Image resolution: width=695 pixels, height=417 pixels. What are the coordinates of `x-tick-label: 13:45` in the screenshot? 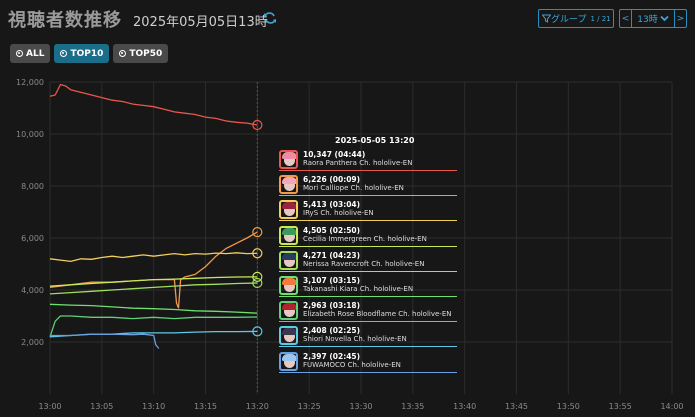 It's located at (516, 406).